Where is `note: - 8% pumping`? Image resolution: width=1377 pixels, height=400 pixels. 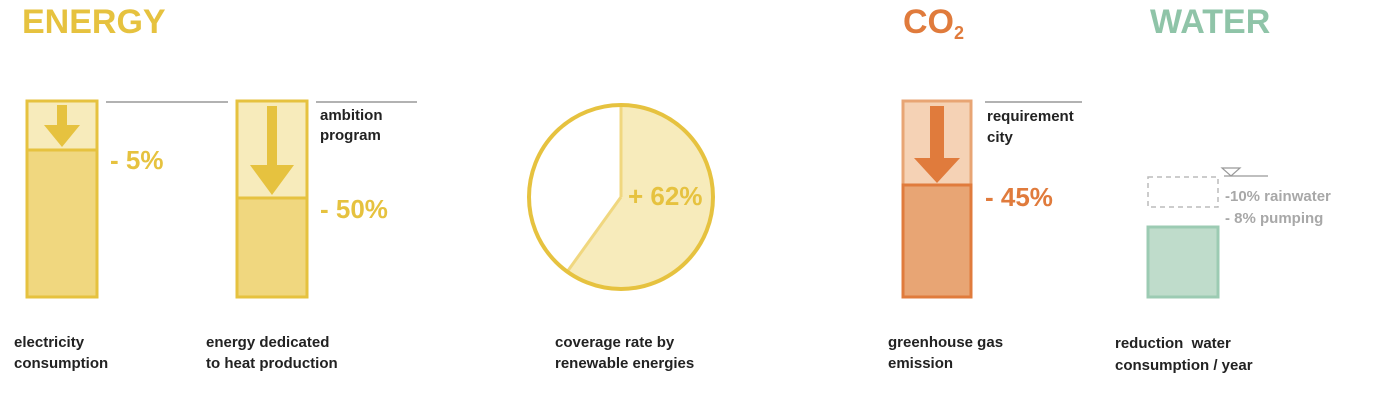
note: - 8% pumping is located at coordinates (1274, 218).